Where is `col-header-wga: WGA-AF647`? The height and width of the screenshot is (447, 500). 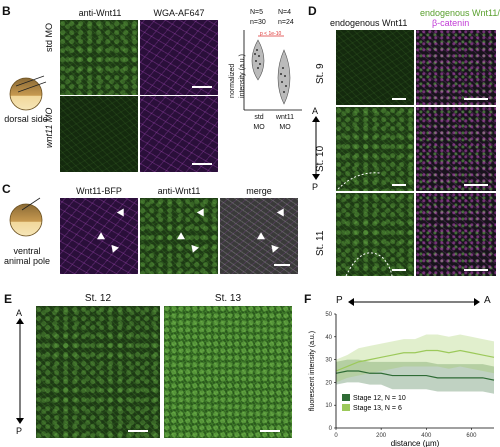 col-header-wga: WGA-AF647 is located at coordinates (179, 13).